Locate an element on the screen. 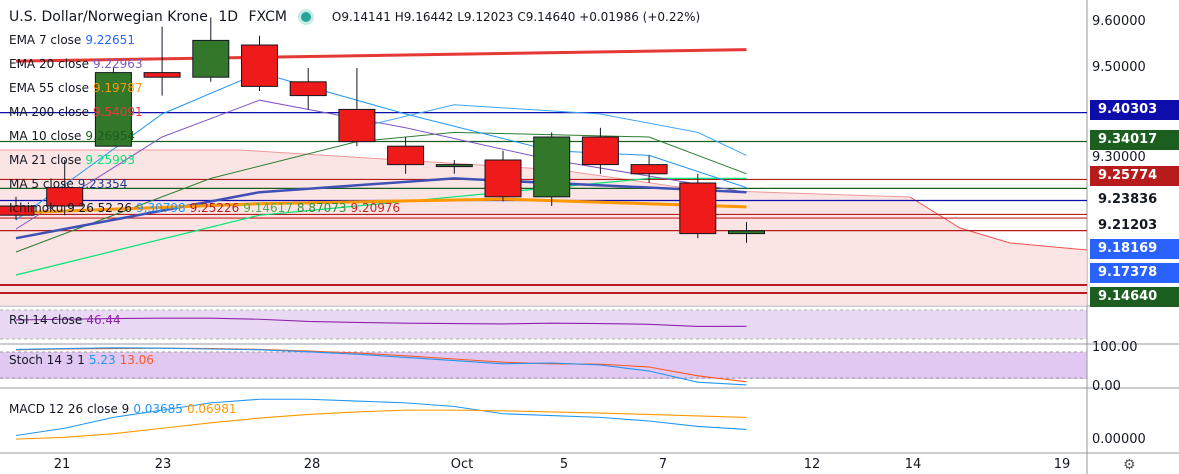  indicator-legend-item: EMA 20 close 9.22963 is located at coordinates (76, 64).